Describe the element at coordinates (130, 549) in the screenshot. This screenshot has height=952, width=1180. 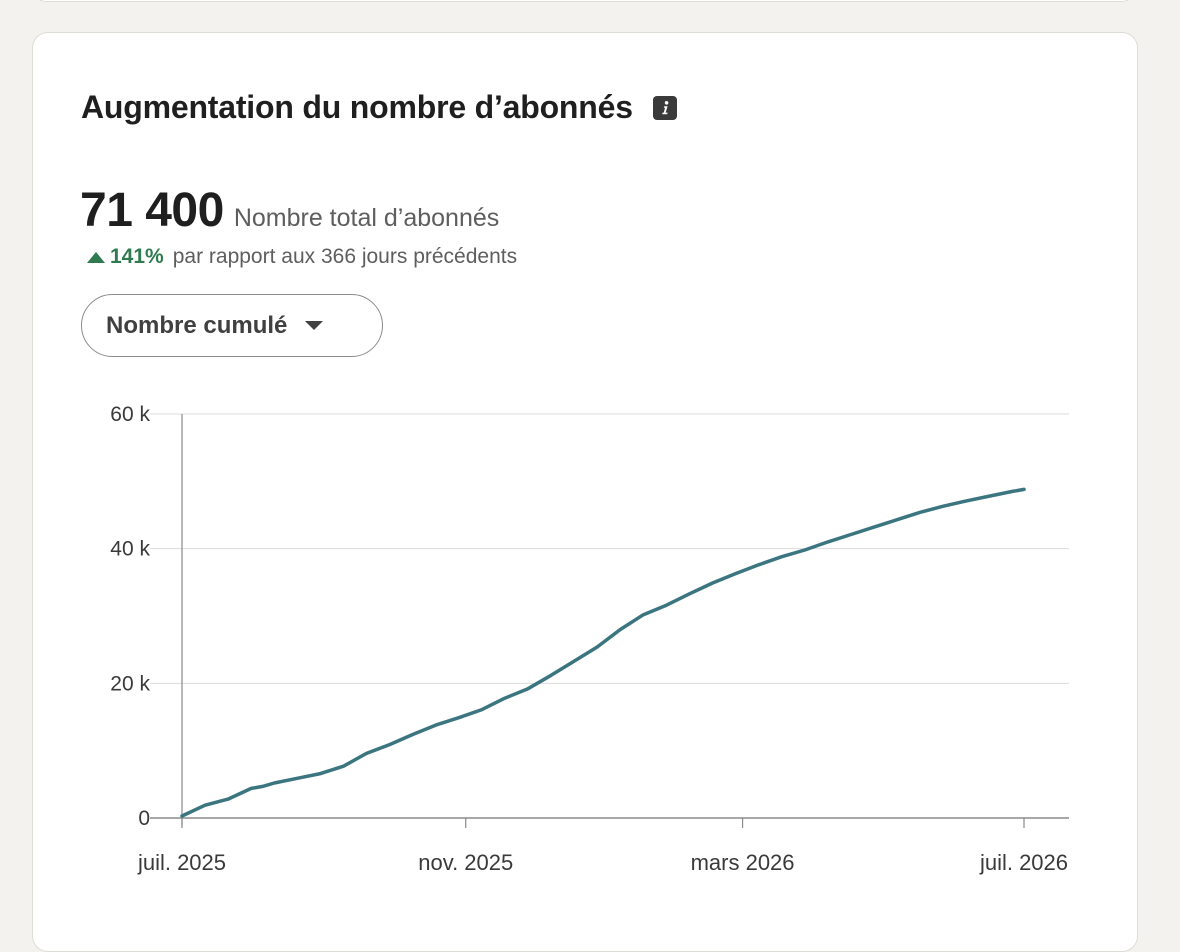
I see `y-tick-label: 40 k` at that location.